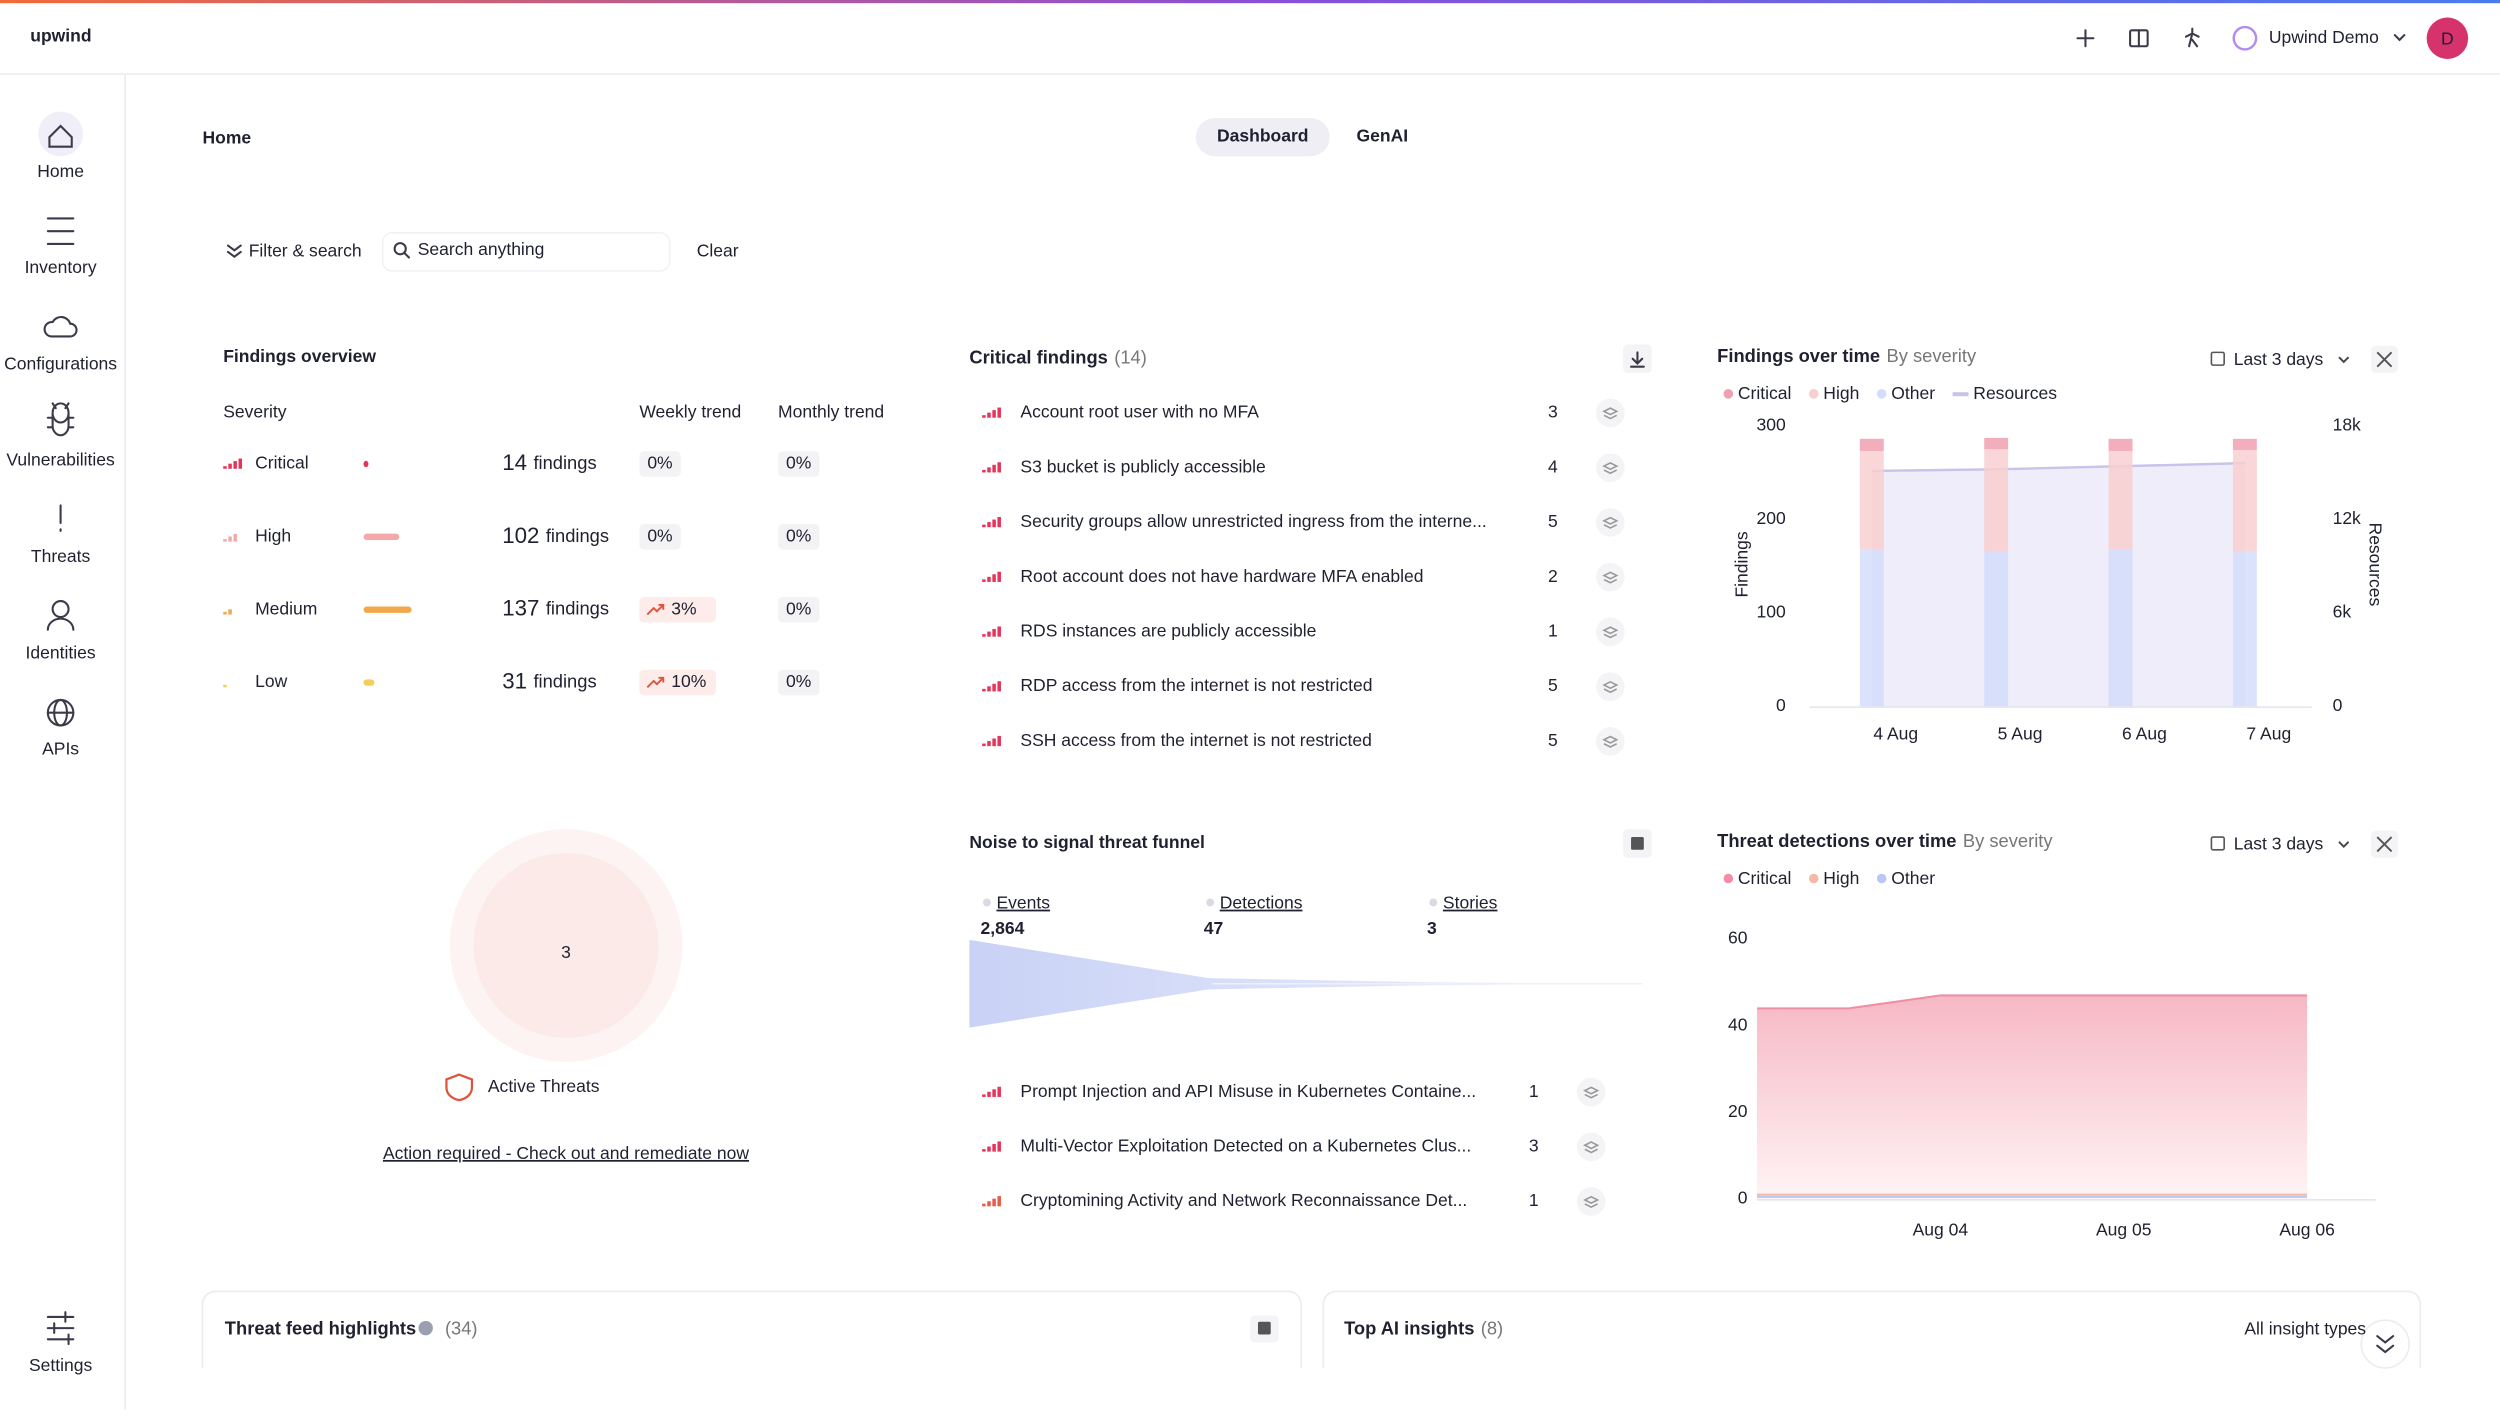 This screenshot has width=2500, height=1417. What do you see at coordinates (2347, 518) in the screenshot?
I see `y2-tick-label: 12k` at bounding box center [2347, 518].